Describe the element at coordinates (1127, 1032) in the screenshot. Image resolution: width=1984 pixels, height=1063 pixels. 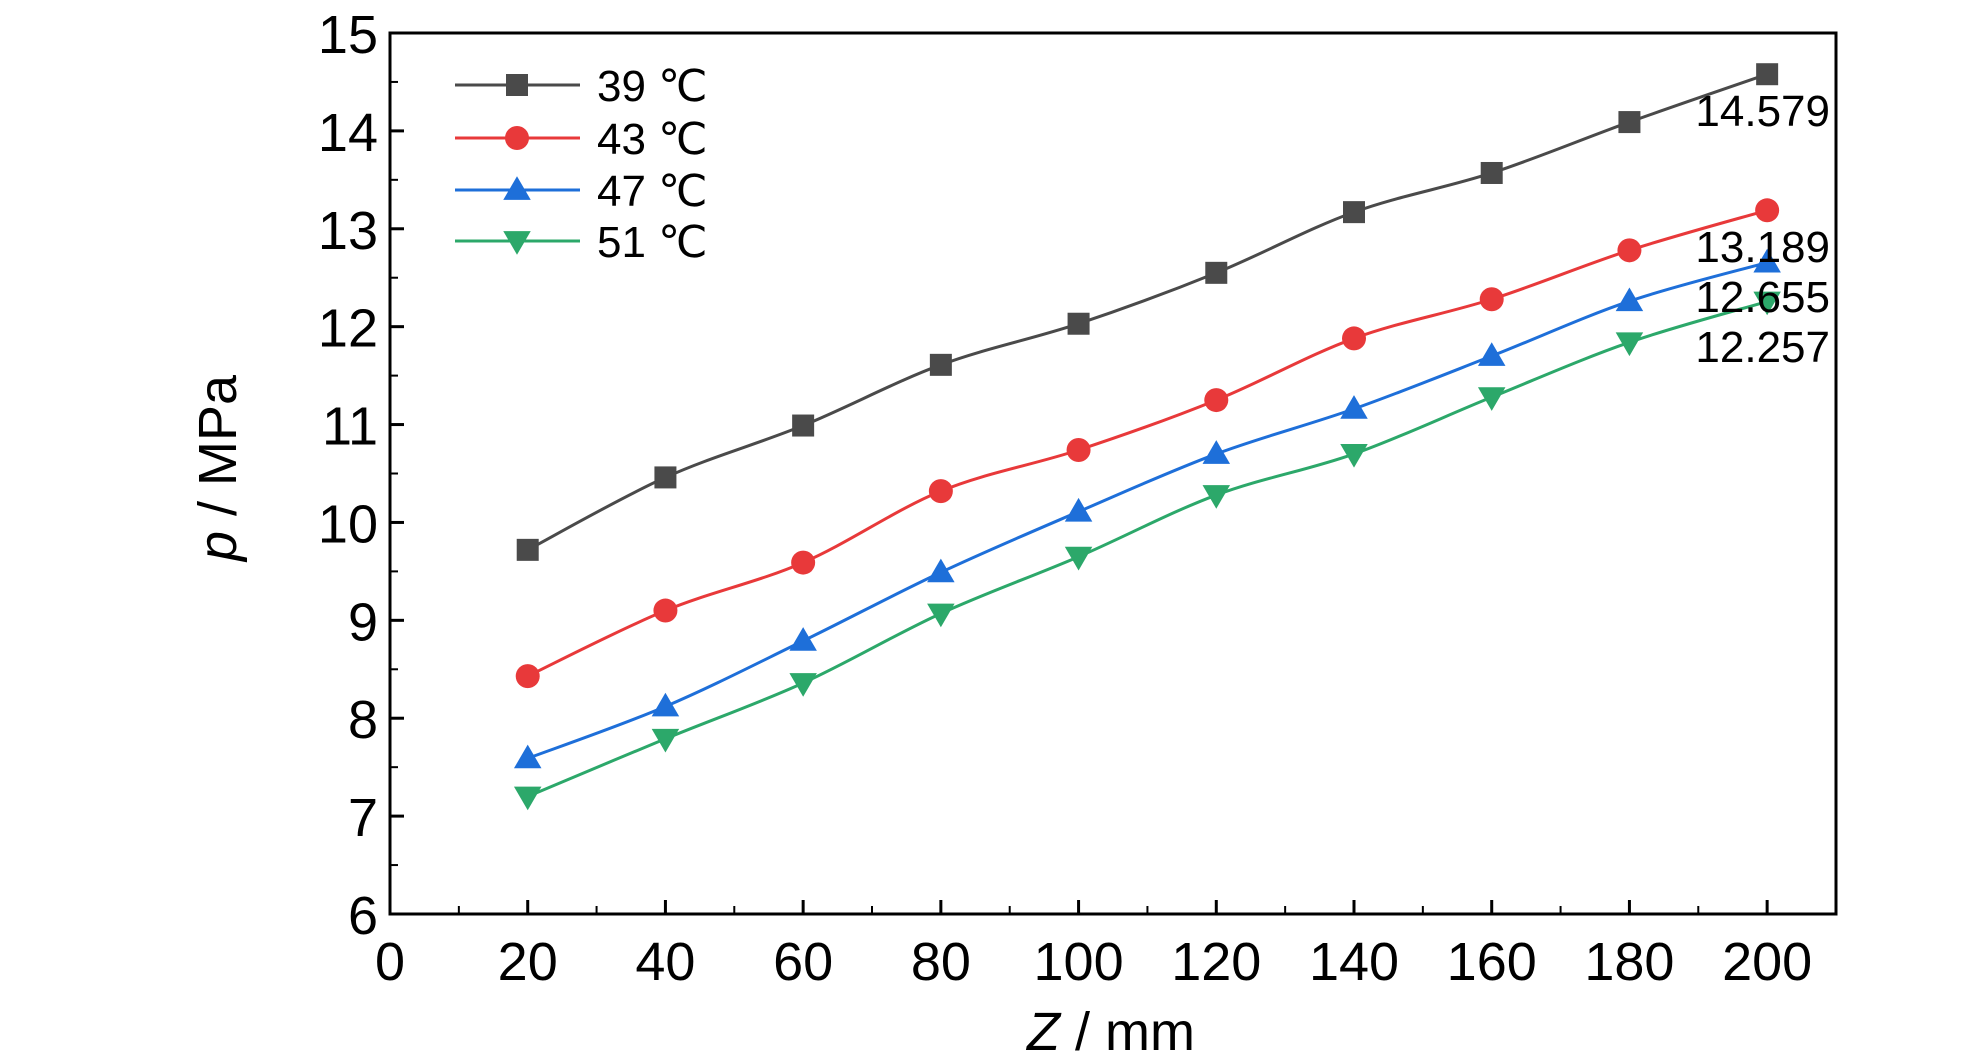
I see `x-axis-unit: / mm` at that location.